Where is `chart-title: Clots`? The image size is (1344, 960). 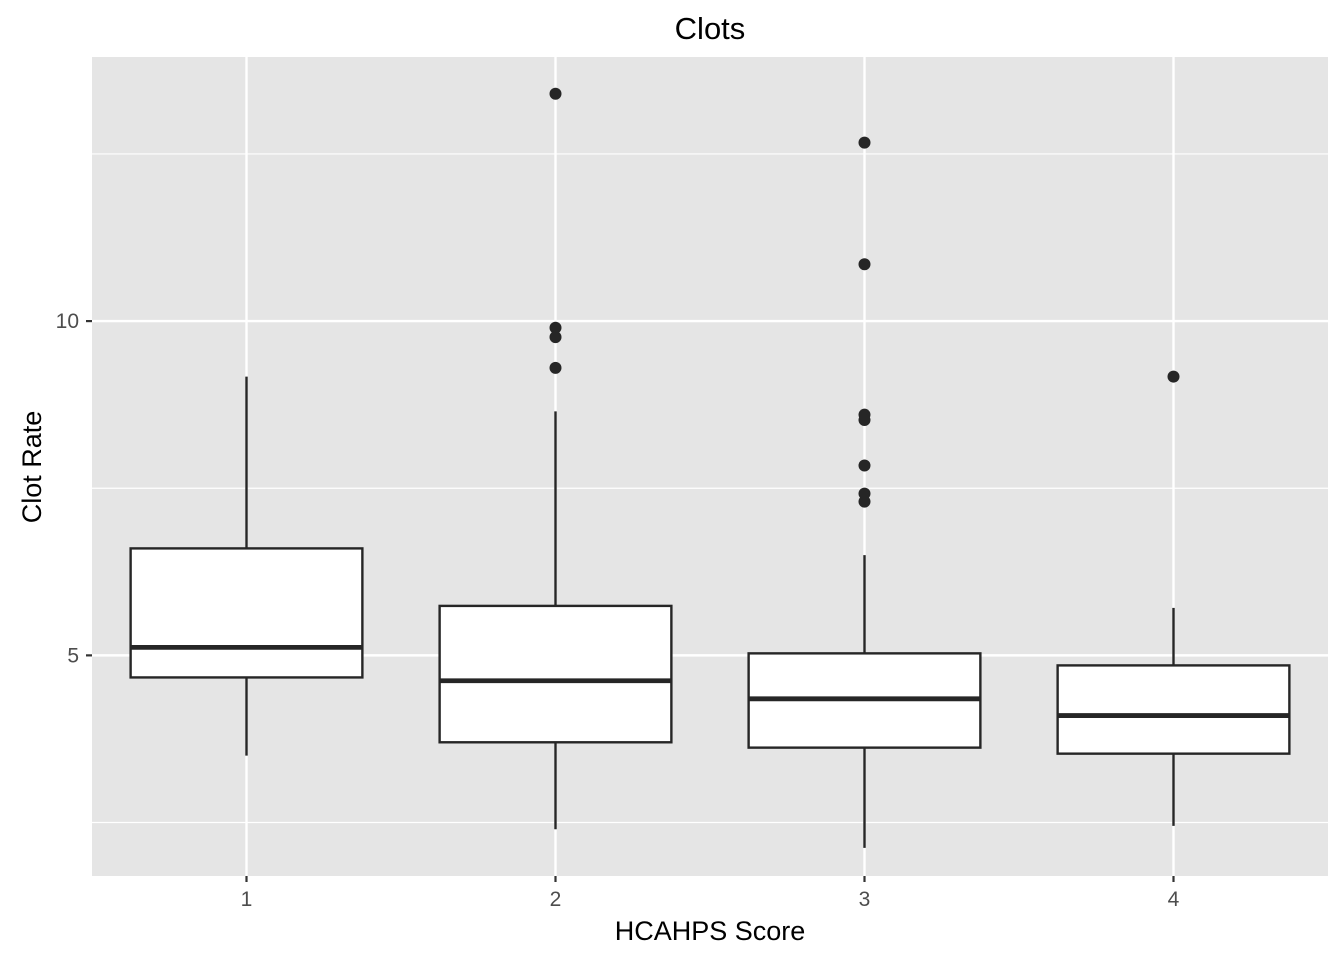
chart-title: Clots is located at coordinates (710, 28).